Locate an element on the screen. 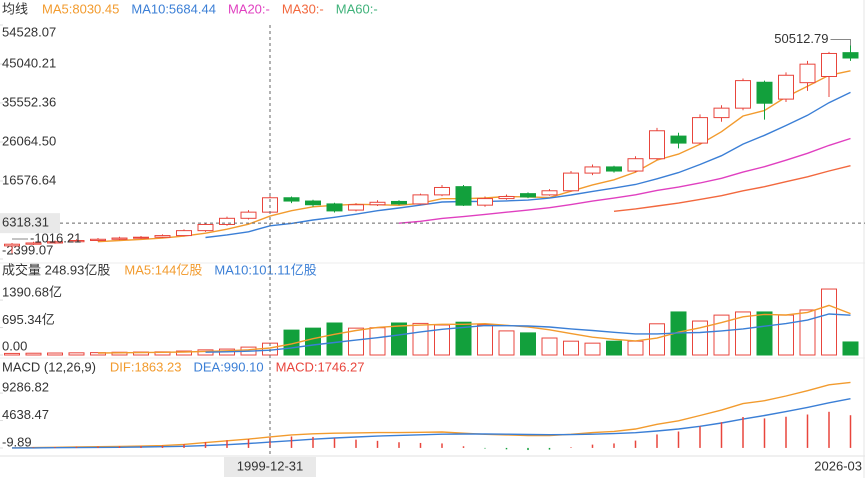  min-label: -1016.21 is located at coordinates (55, 237).